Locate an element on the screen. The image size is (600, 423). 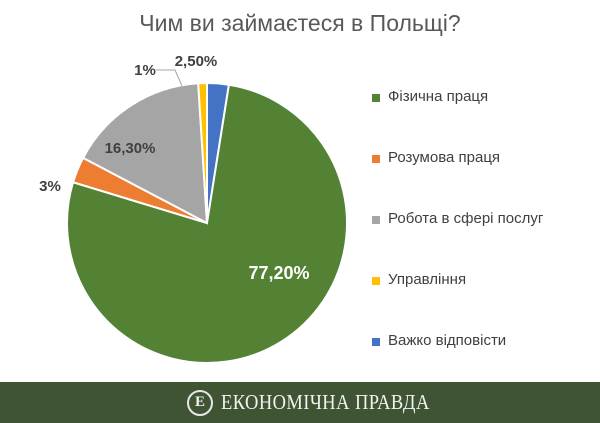
data-label-5: 2,50% is located at coordinates (196, 61).